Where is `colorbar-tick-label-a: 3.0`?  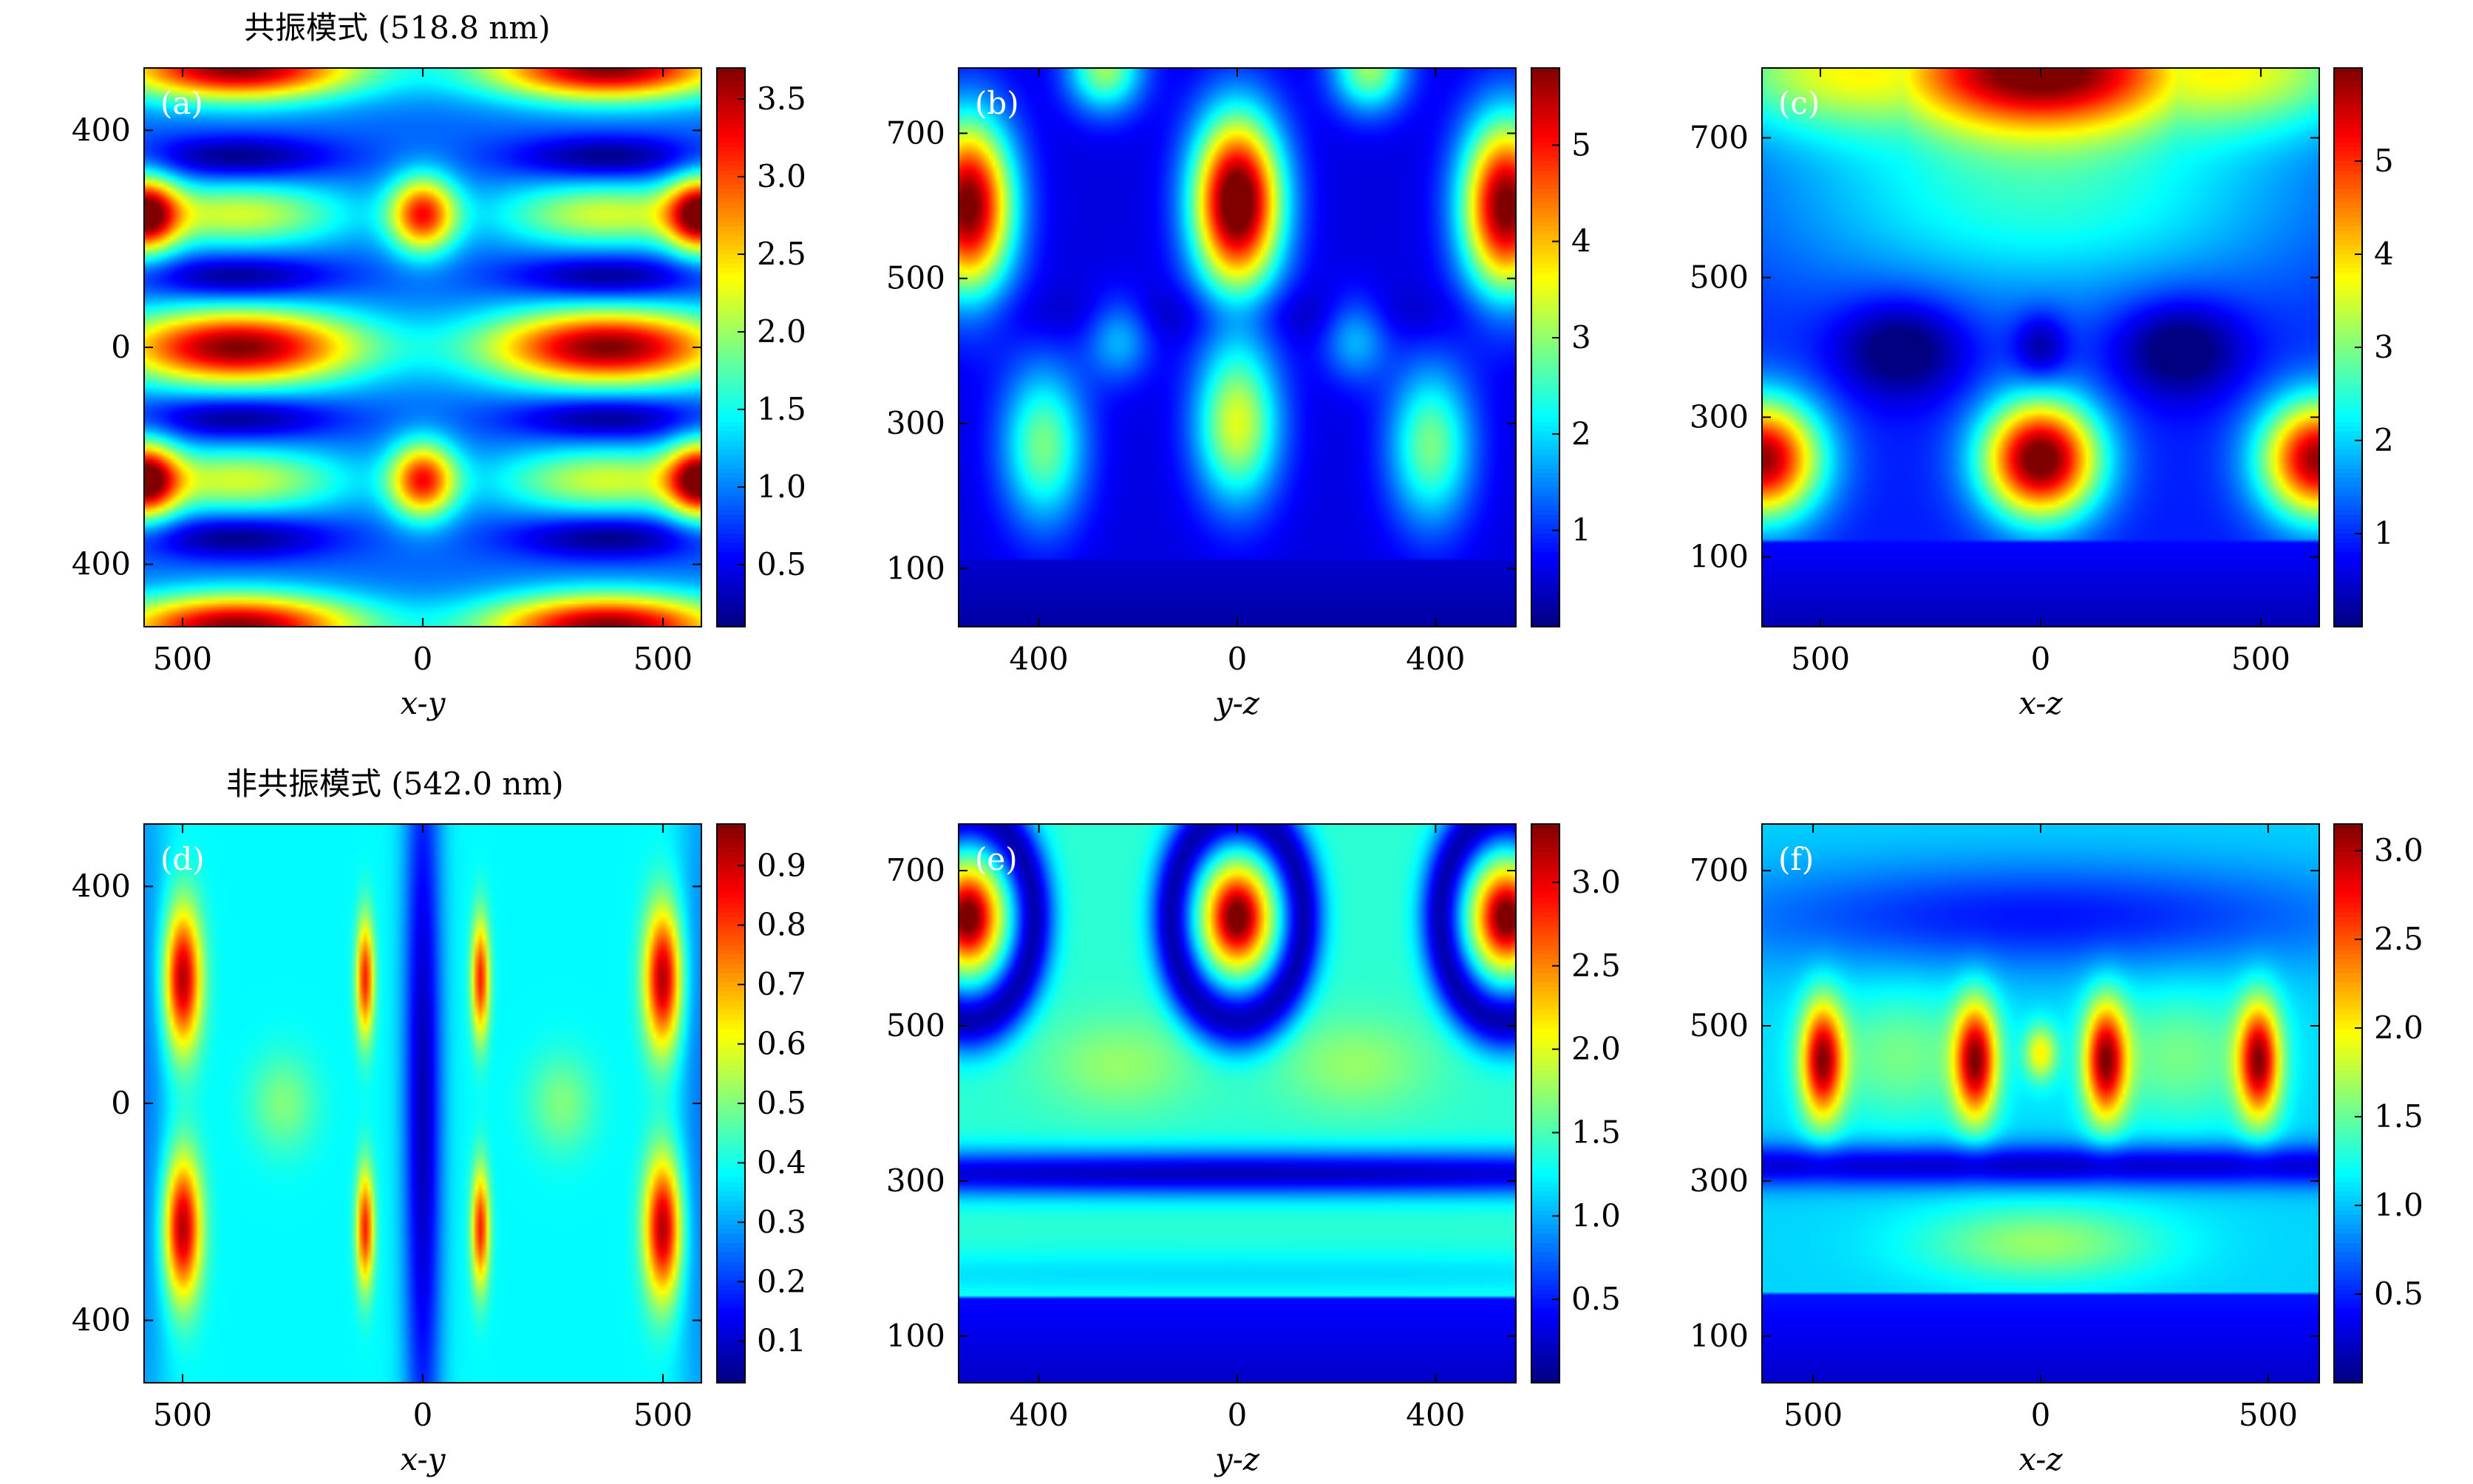
colorbar-tick-label-a: 3.0 is located at coordinates (781, 176).